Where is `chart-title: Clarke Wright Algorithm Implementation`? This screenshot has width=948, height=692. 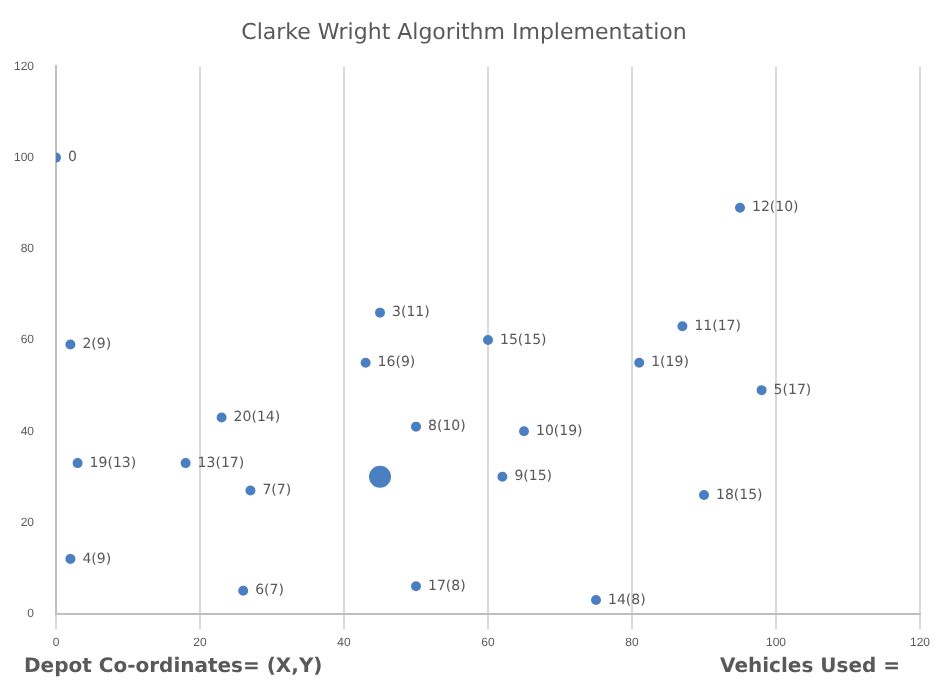
chart-title: Clarke Wright Algorithm Implementation is located at coordinates (464, 31).